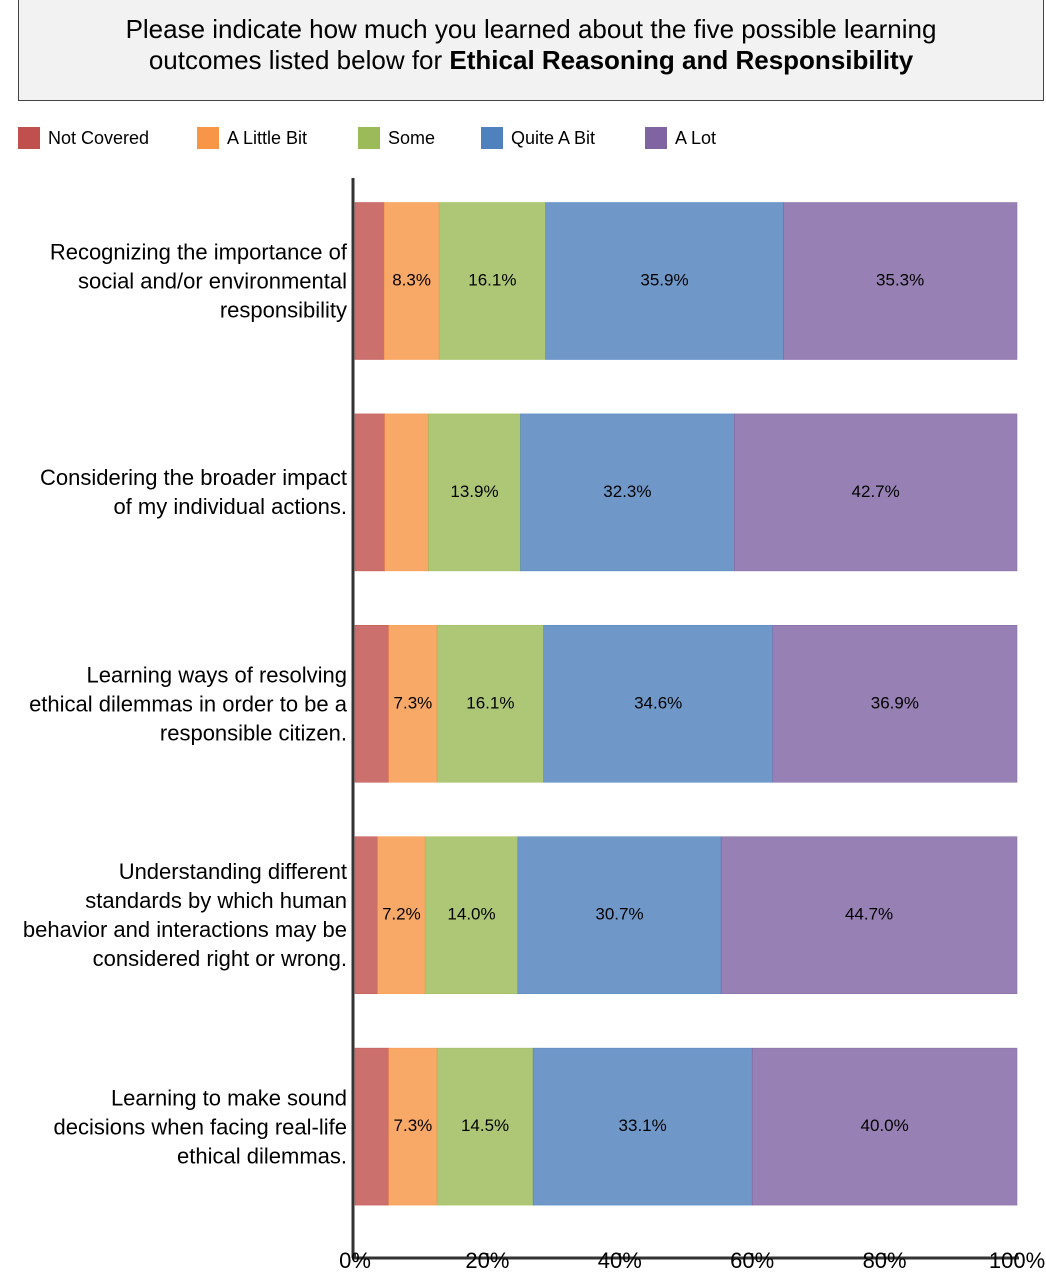  Describe the element at coordinates (681, 60) in the screenshot. I see `title-emphasis: Ethical Reasoning and Responsibility` at that location.